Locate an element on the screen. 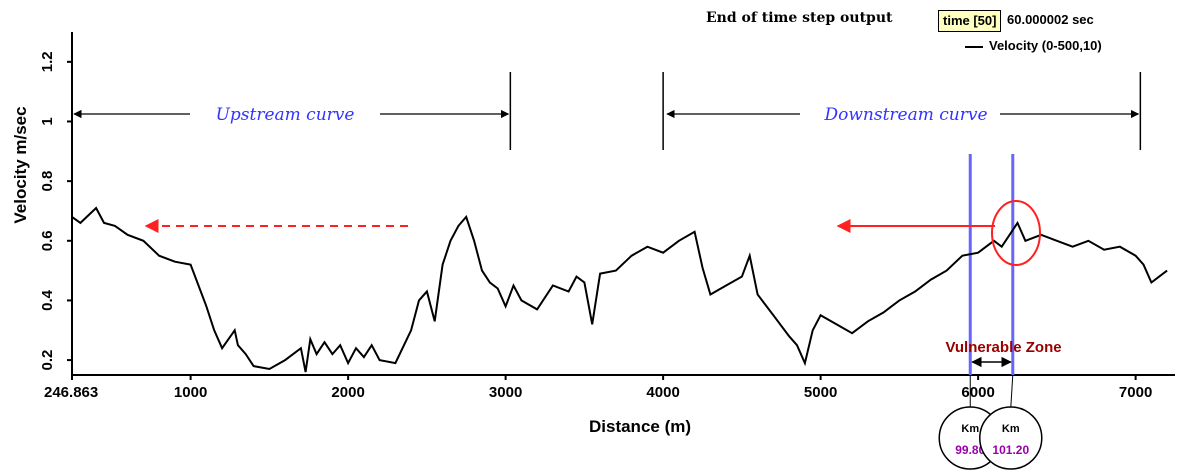 This screenshot has height=474, width=1184. chart-legend: Velocity (0-500,10) is located at coordinates (1033, 45).